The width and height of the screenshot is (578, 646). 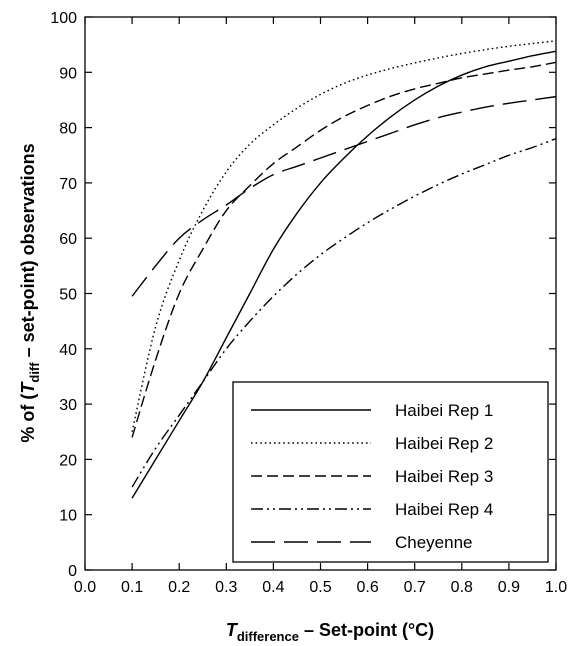 I want to click on y-tick-label: 20, so click(x=68, y=460).